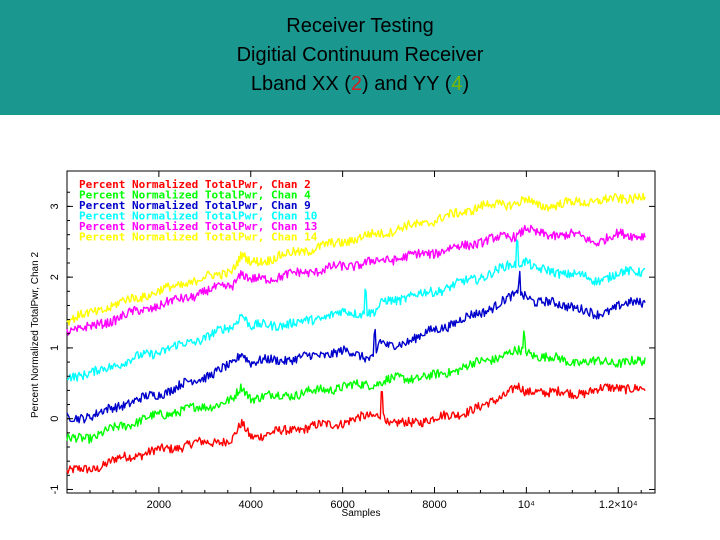 The image size is (720, 540). I want to click on legend-entry: Percent Normalized TotalPwr, Chan 10, so click(198, 216).